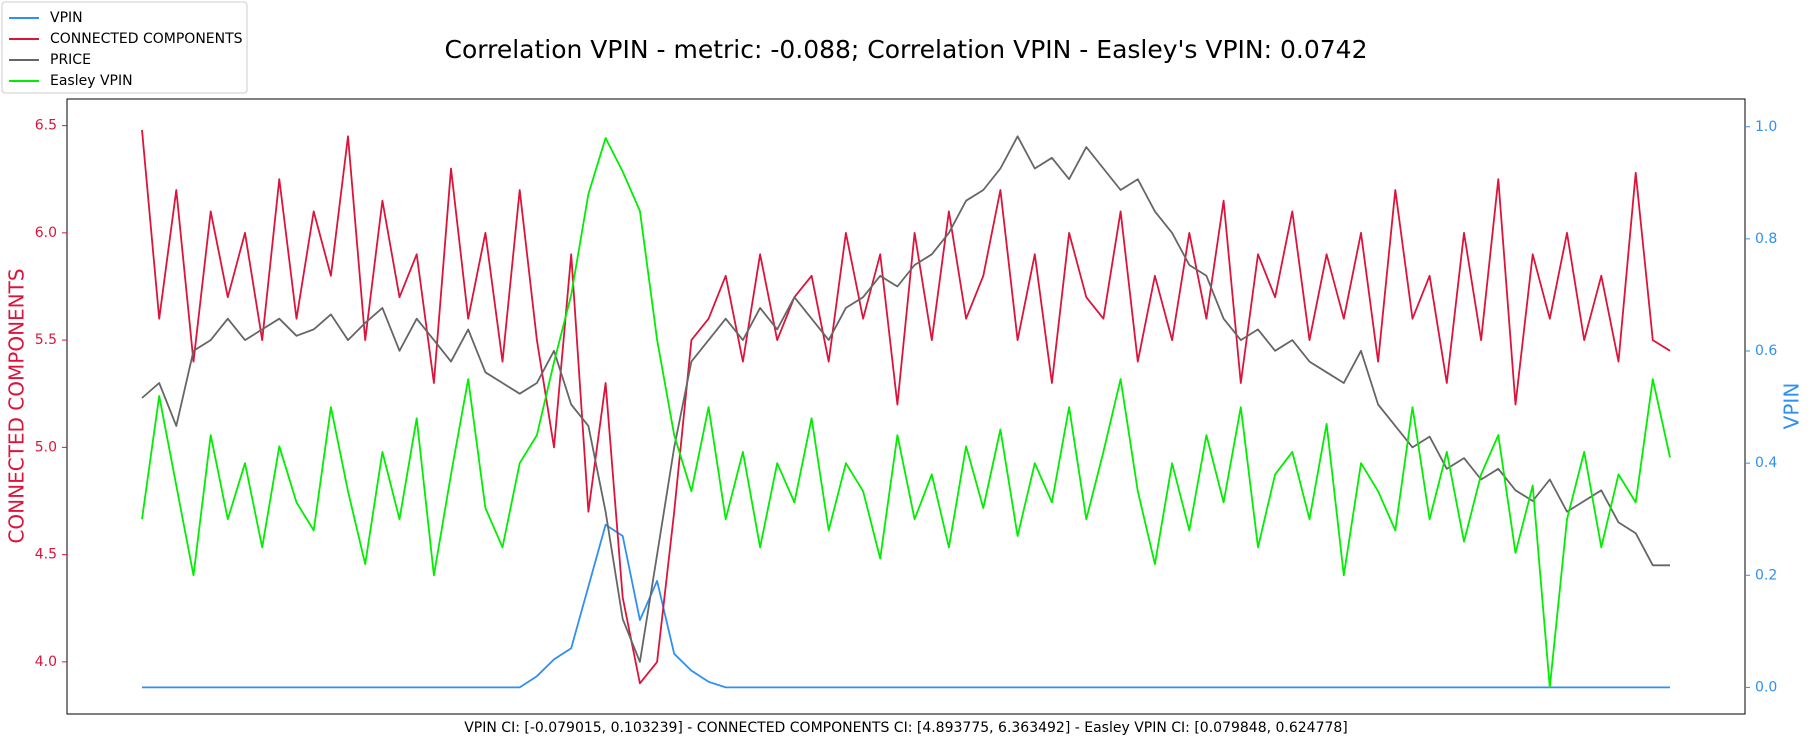 The image size is (1812, 744). I want to click on tick-label: 4.0, so click(46, 662).